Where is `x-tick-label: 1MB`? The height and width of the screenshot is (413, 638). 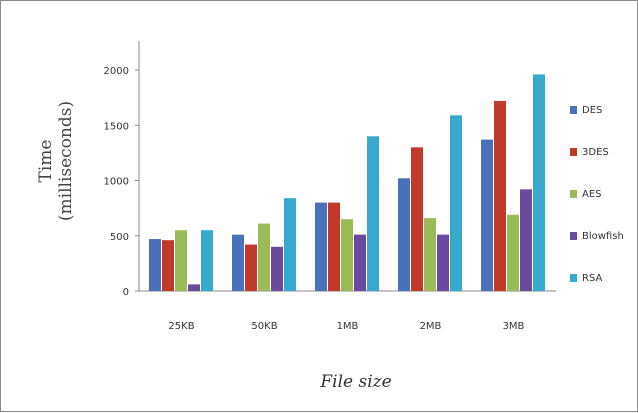 x-tick-label: 1MB is located at coordinates (348, 326).